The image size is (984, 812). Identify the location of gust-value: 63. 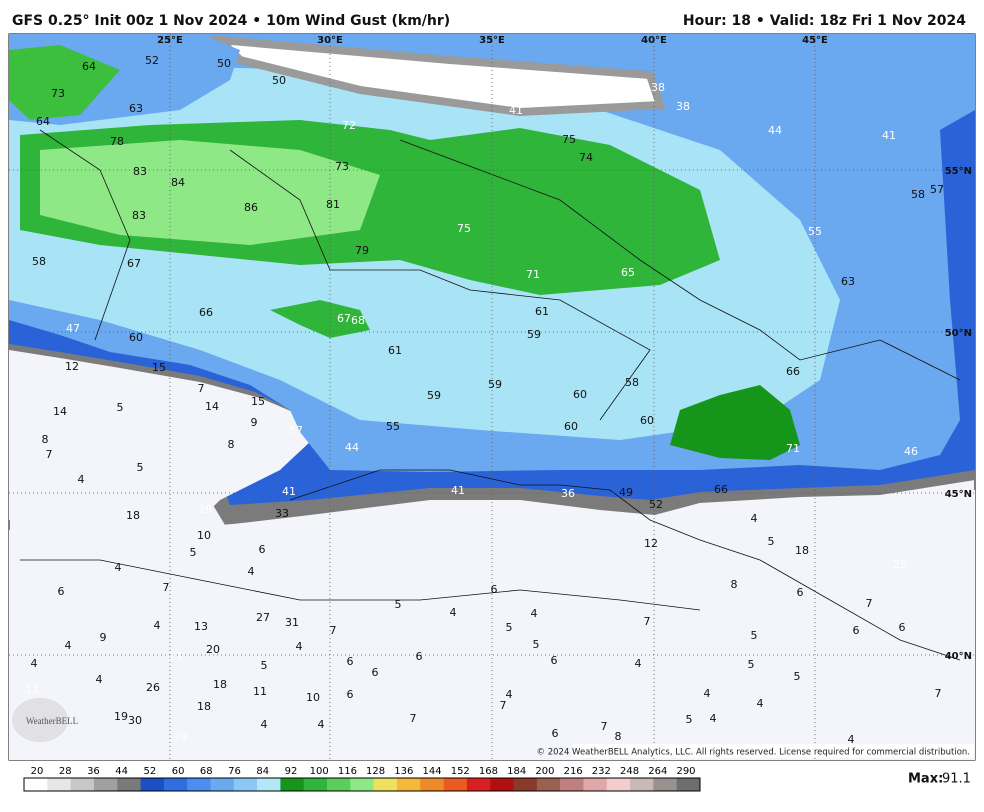
(136, 108).